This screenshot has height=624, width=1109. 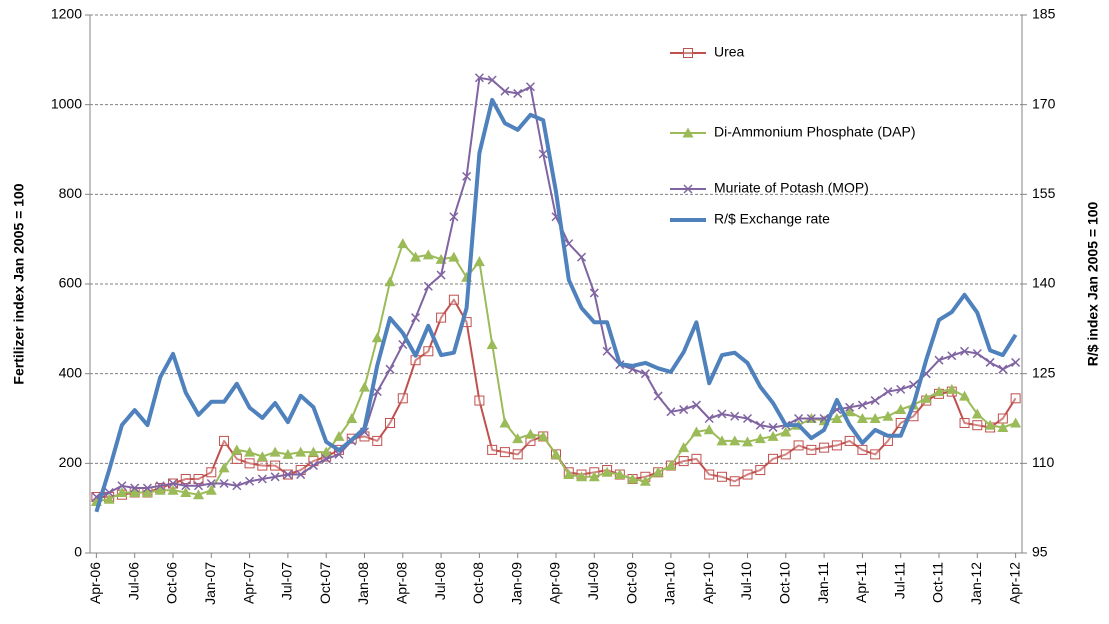 I want to click on x-tick-label: Apr-10, so click(x=708, y=583).